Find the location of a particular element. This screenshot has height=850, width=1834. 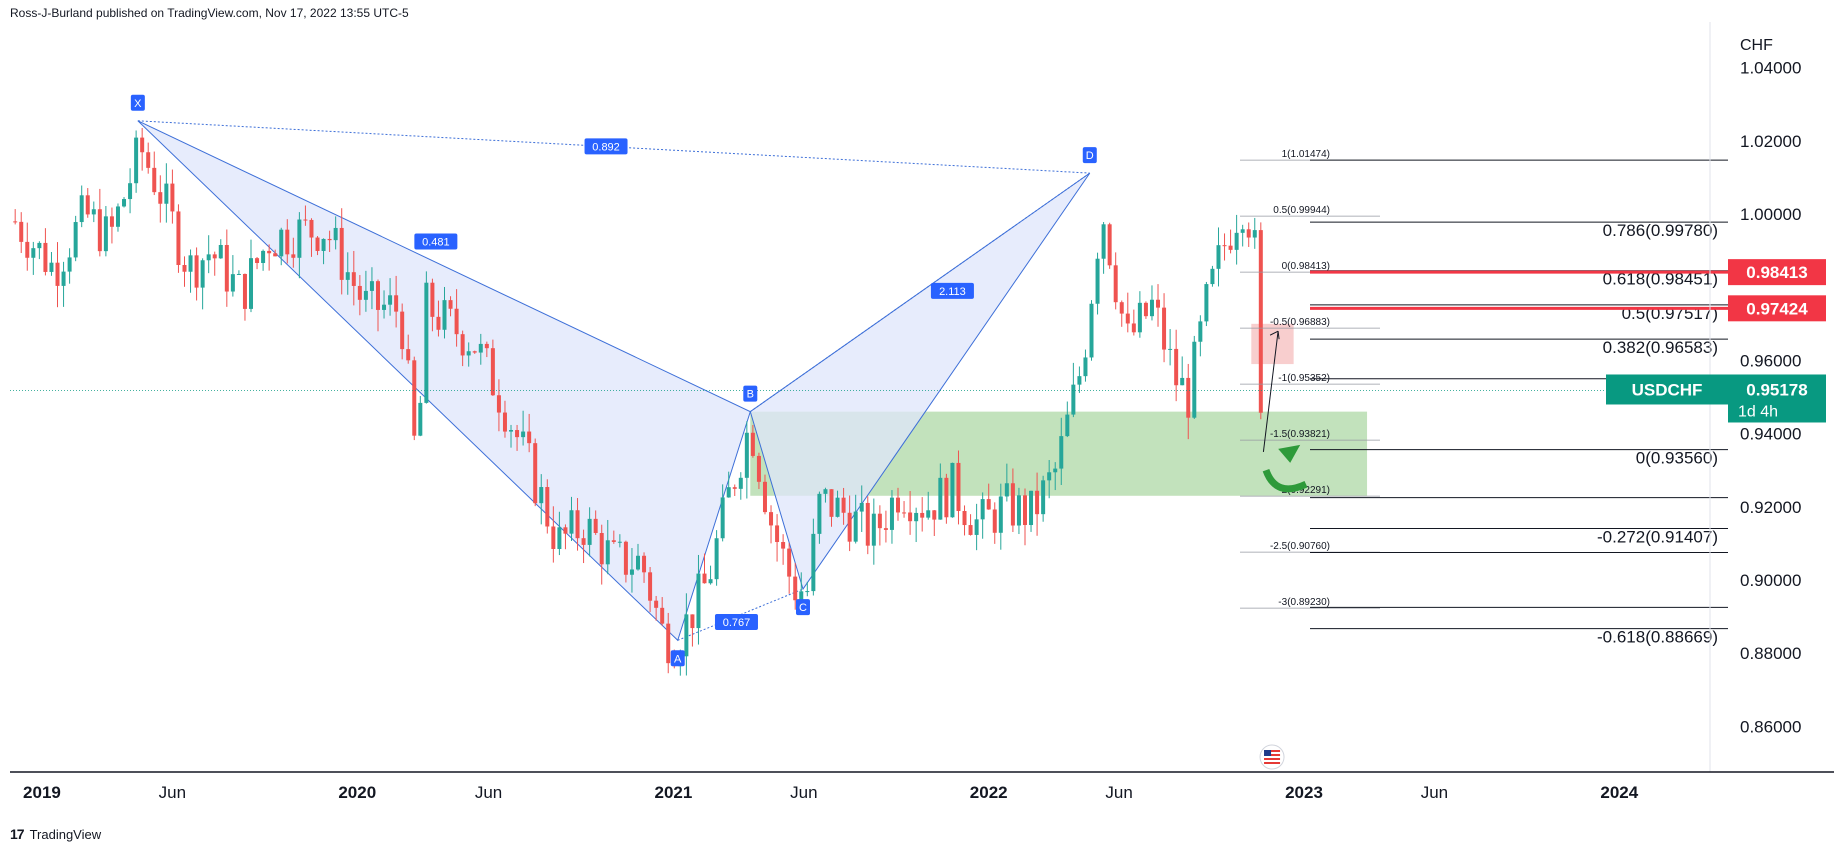

fib-right-label: 0(0.93560) is located at coordinates (1677, 458).